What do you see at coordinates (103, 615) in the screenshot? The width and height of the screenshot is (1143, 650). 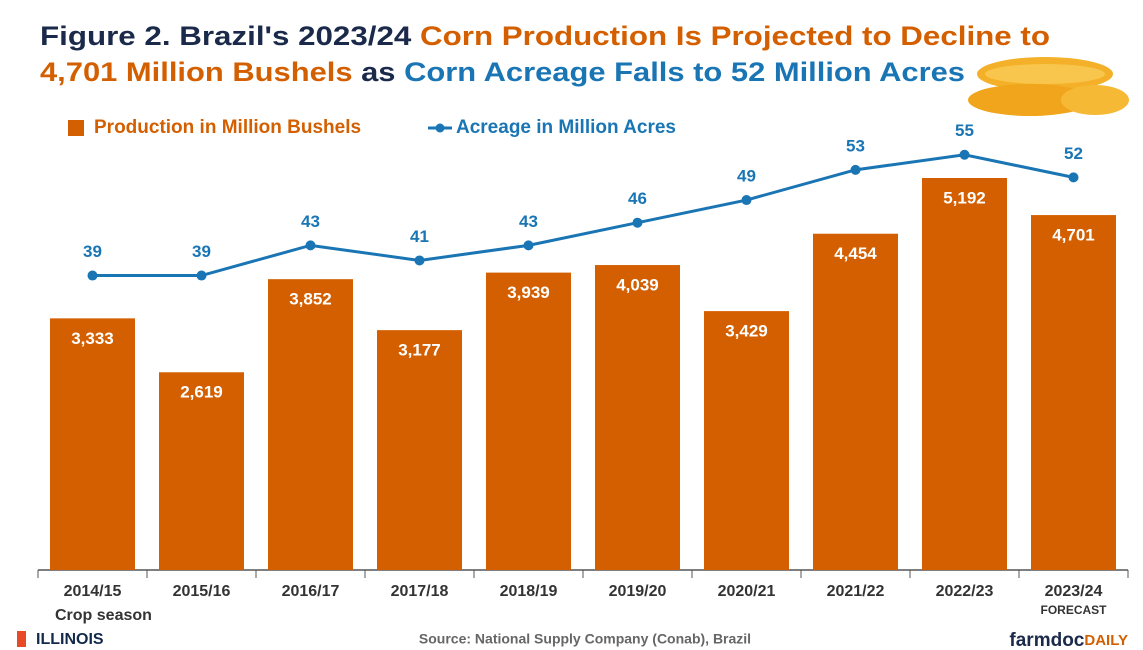 I see `x-axis-label: Crop season` at bounding box center [103, 615].